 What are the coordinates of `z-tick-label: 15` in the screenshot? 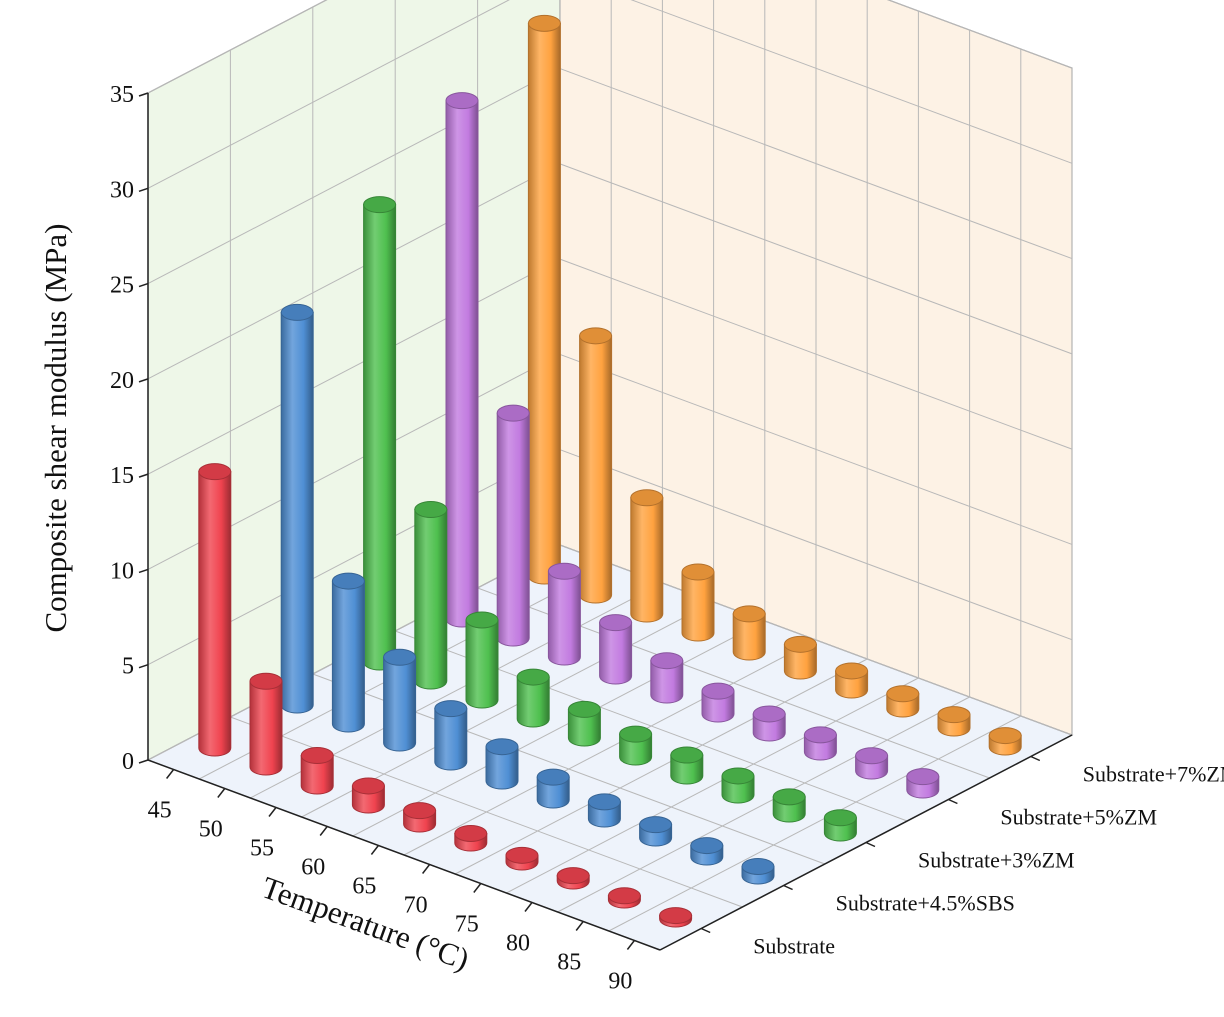 It's located at (122, 476).